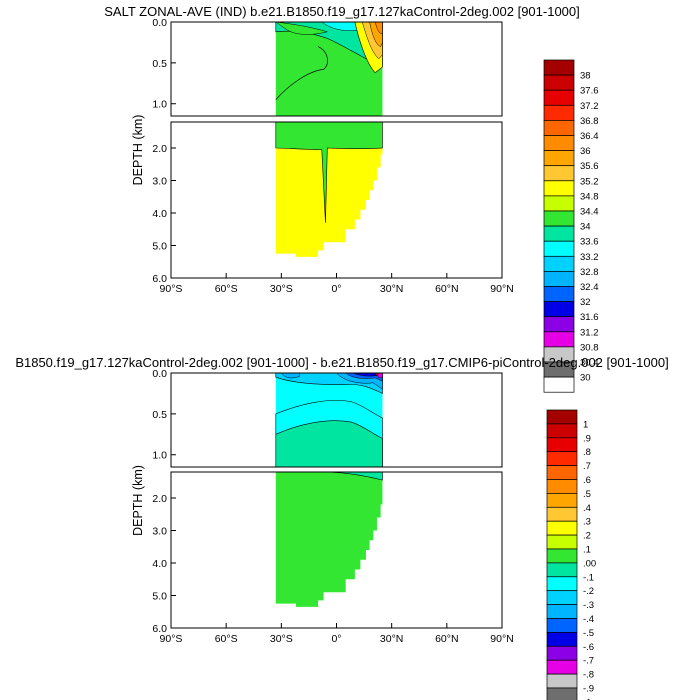 The image size is (700, 700). I want to click on colorbar-label: 37.6, so click(589, 91).